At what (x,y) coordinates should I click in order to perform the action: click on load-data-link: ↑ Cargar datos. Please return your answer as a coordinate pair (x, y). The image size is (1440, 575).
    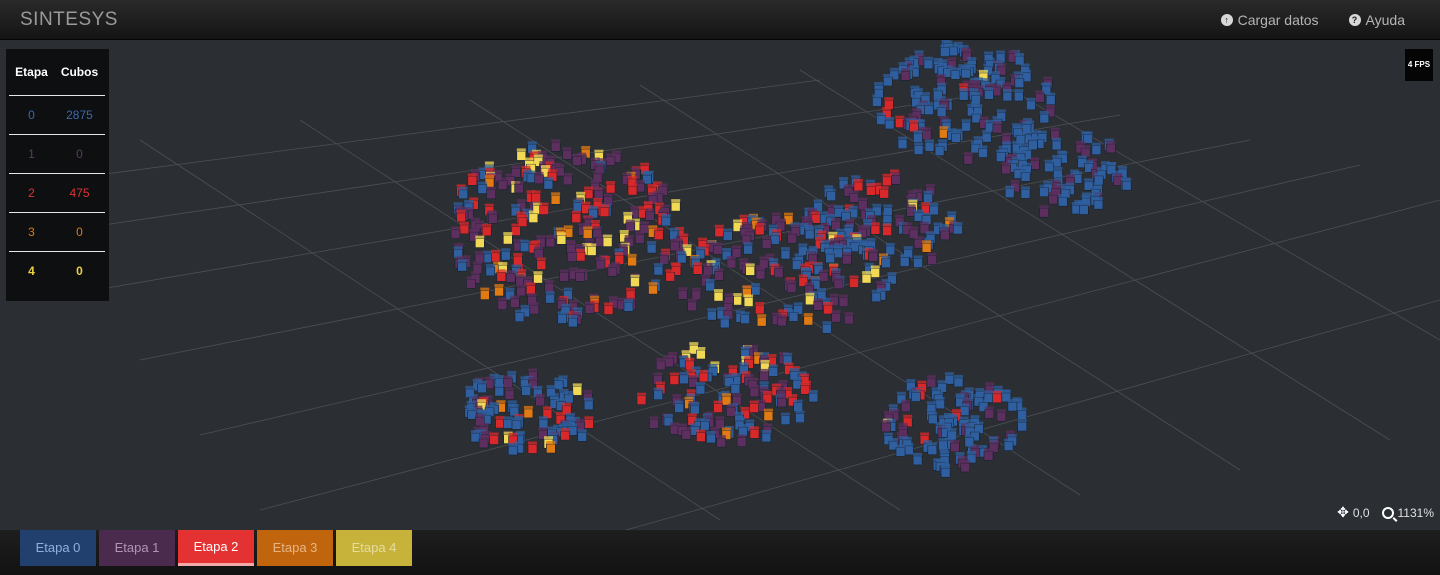
    Looking at the image, I should click on (1269, 20).